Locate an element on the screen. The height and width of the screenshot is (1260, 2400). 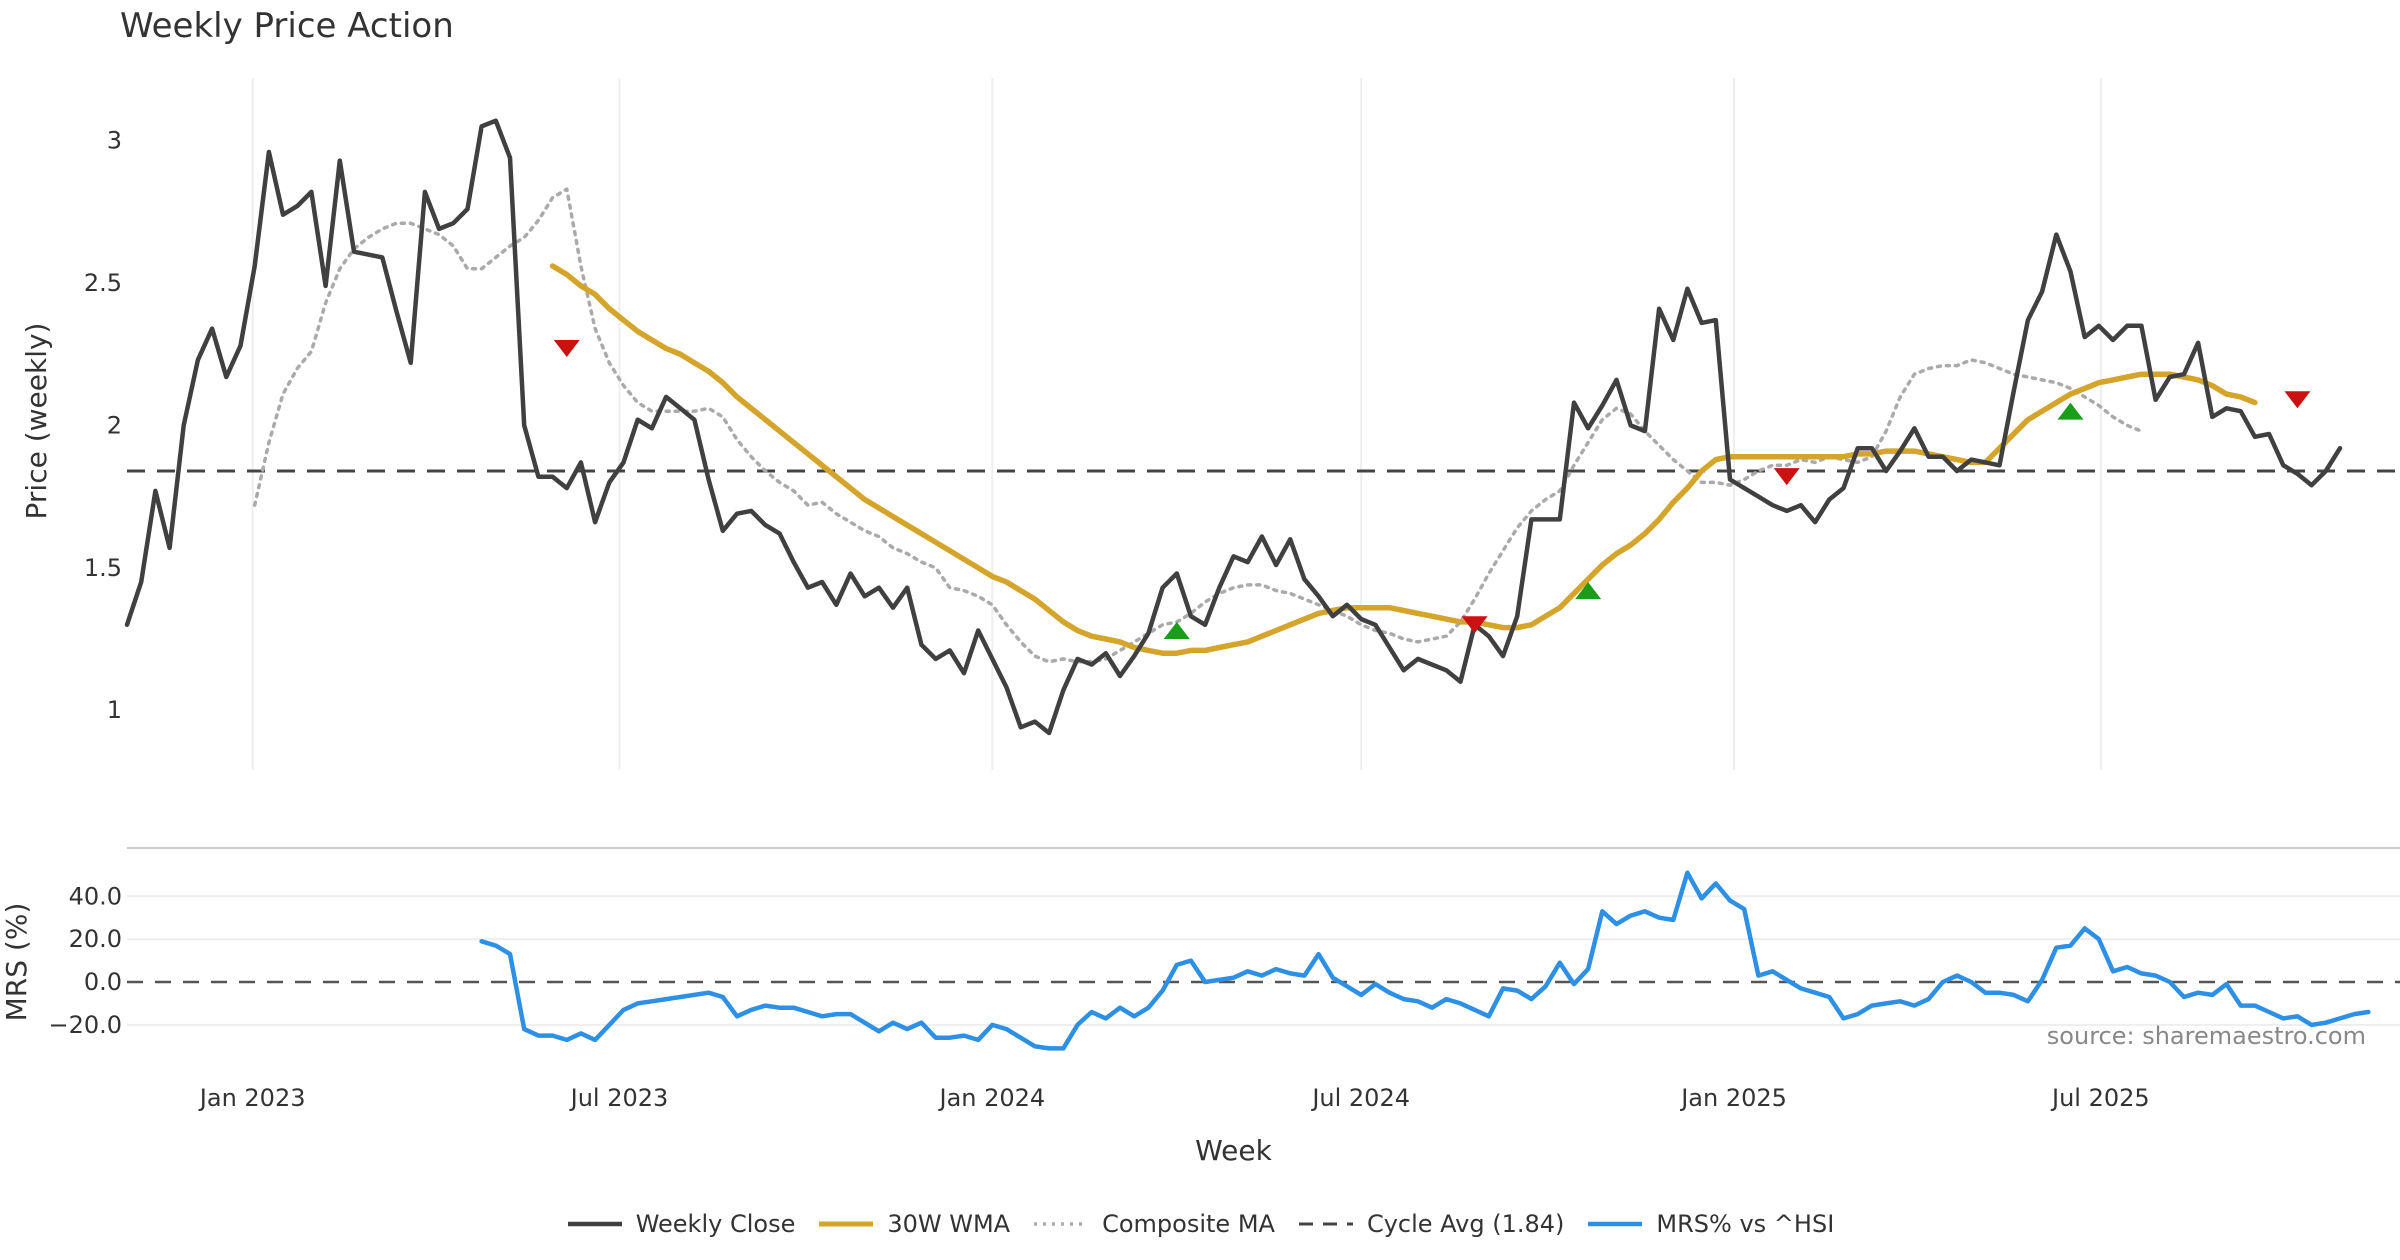
mrs-y-axis-label: MRS (%) is located at coordinates (16, 962).